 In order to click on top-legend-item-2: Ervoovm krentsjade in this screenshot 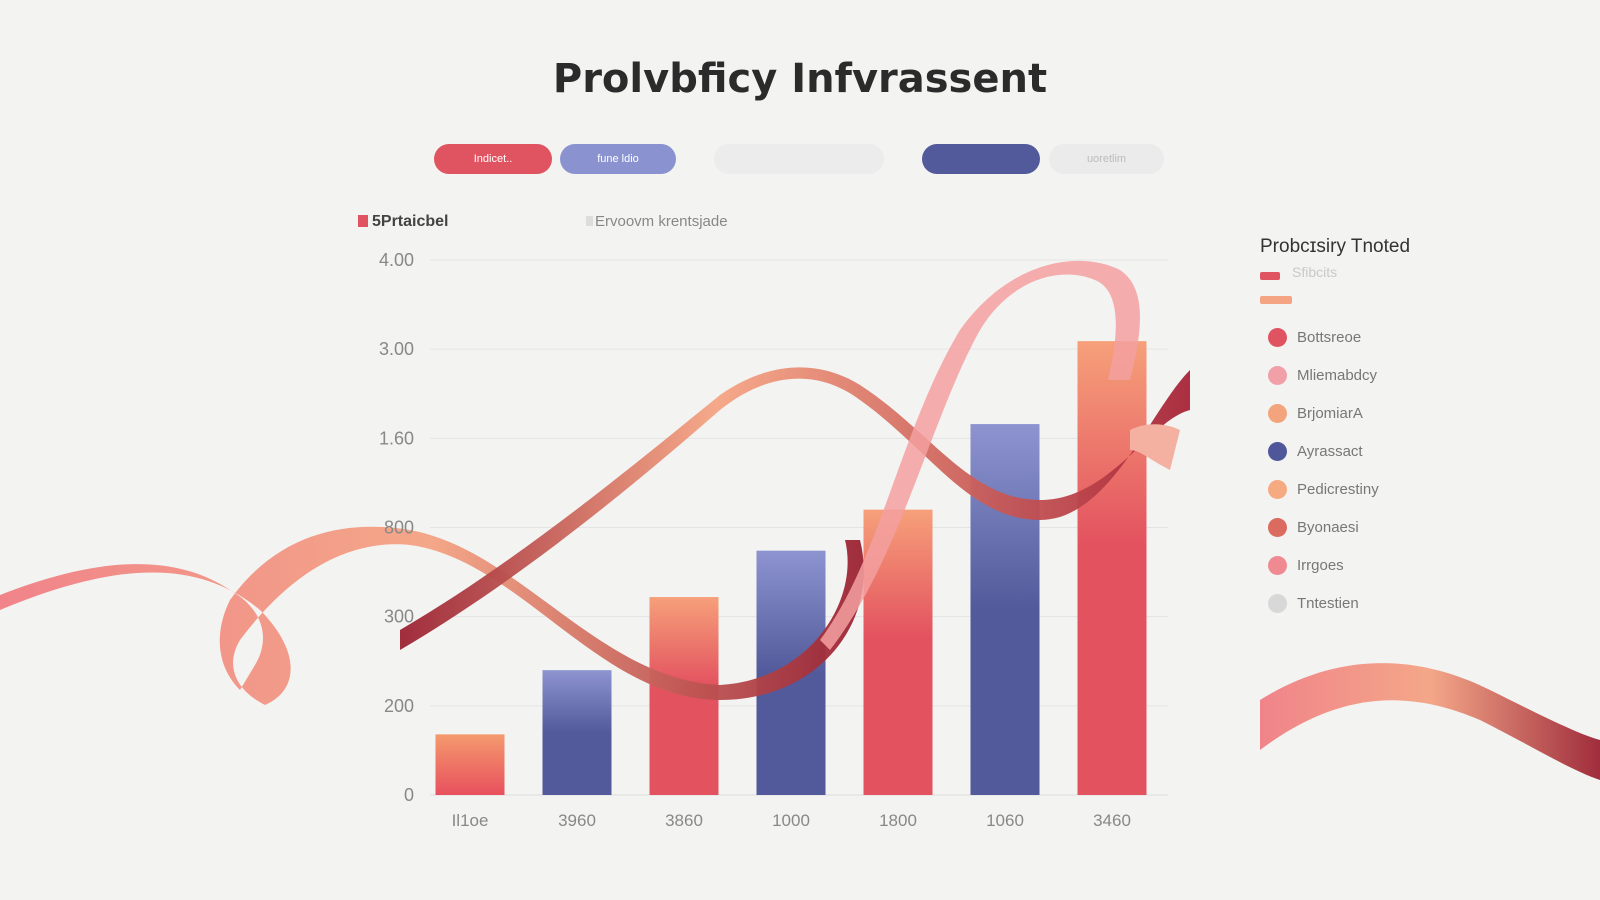, I will do `click(657, 221)`.